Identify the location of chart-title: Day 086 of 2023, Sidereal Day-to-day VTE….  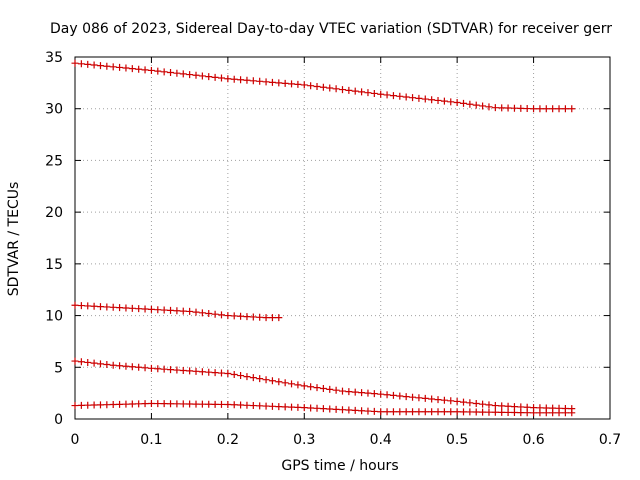
(331, 29).